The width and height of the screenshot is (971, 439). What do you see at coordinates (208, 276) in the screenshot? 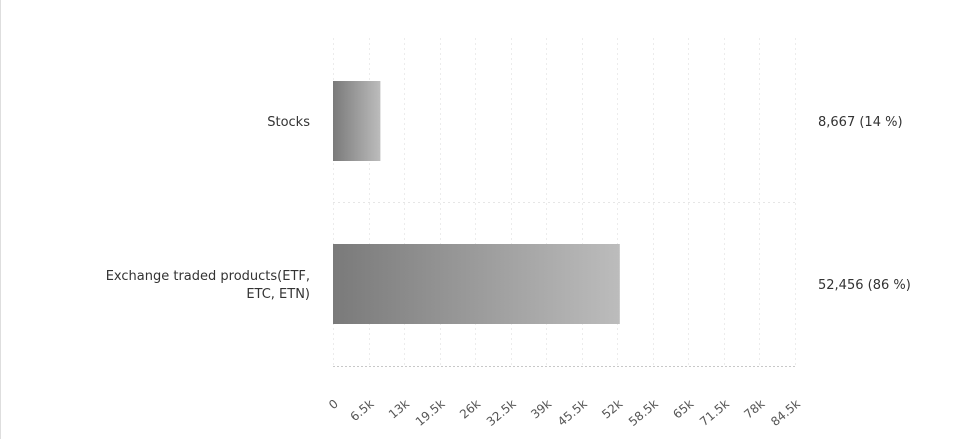
I see `category-label-line: Exchange traded products(ETF,` at bounding box center [208, 276].